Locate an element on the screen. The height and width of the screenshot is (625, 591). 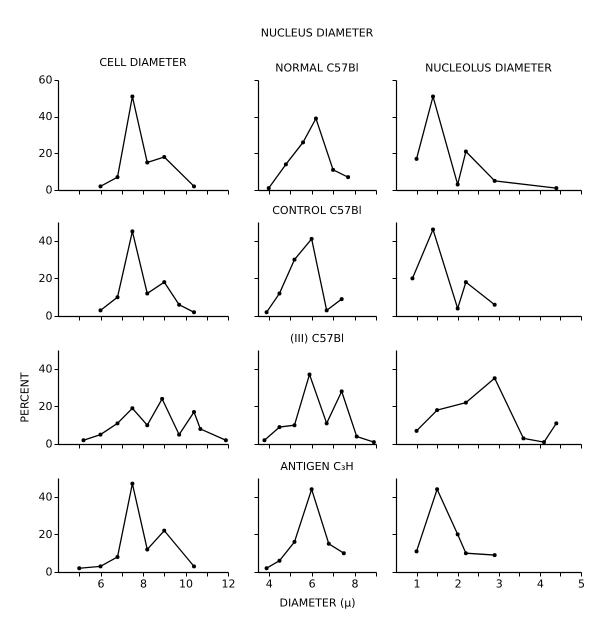
chart-title: NUCLEUS DIAMETER is located at coordinates (317, 33).